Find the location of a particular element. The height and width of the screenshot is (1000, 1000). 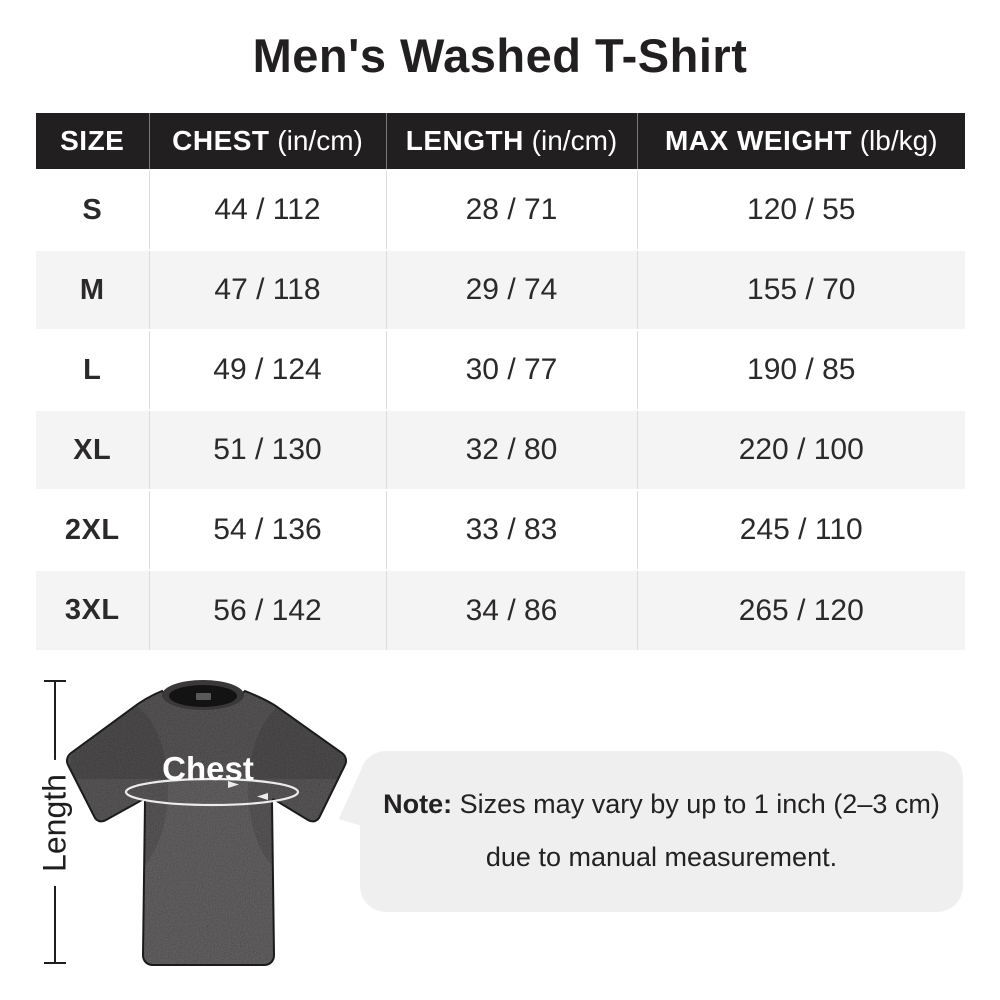

table-row: S 44 / 112 28 / 71 120 / 55 is located at coordinates (500, 209).